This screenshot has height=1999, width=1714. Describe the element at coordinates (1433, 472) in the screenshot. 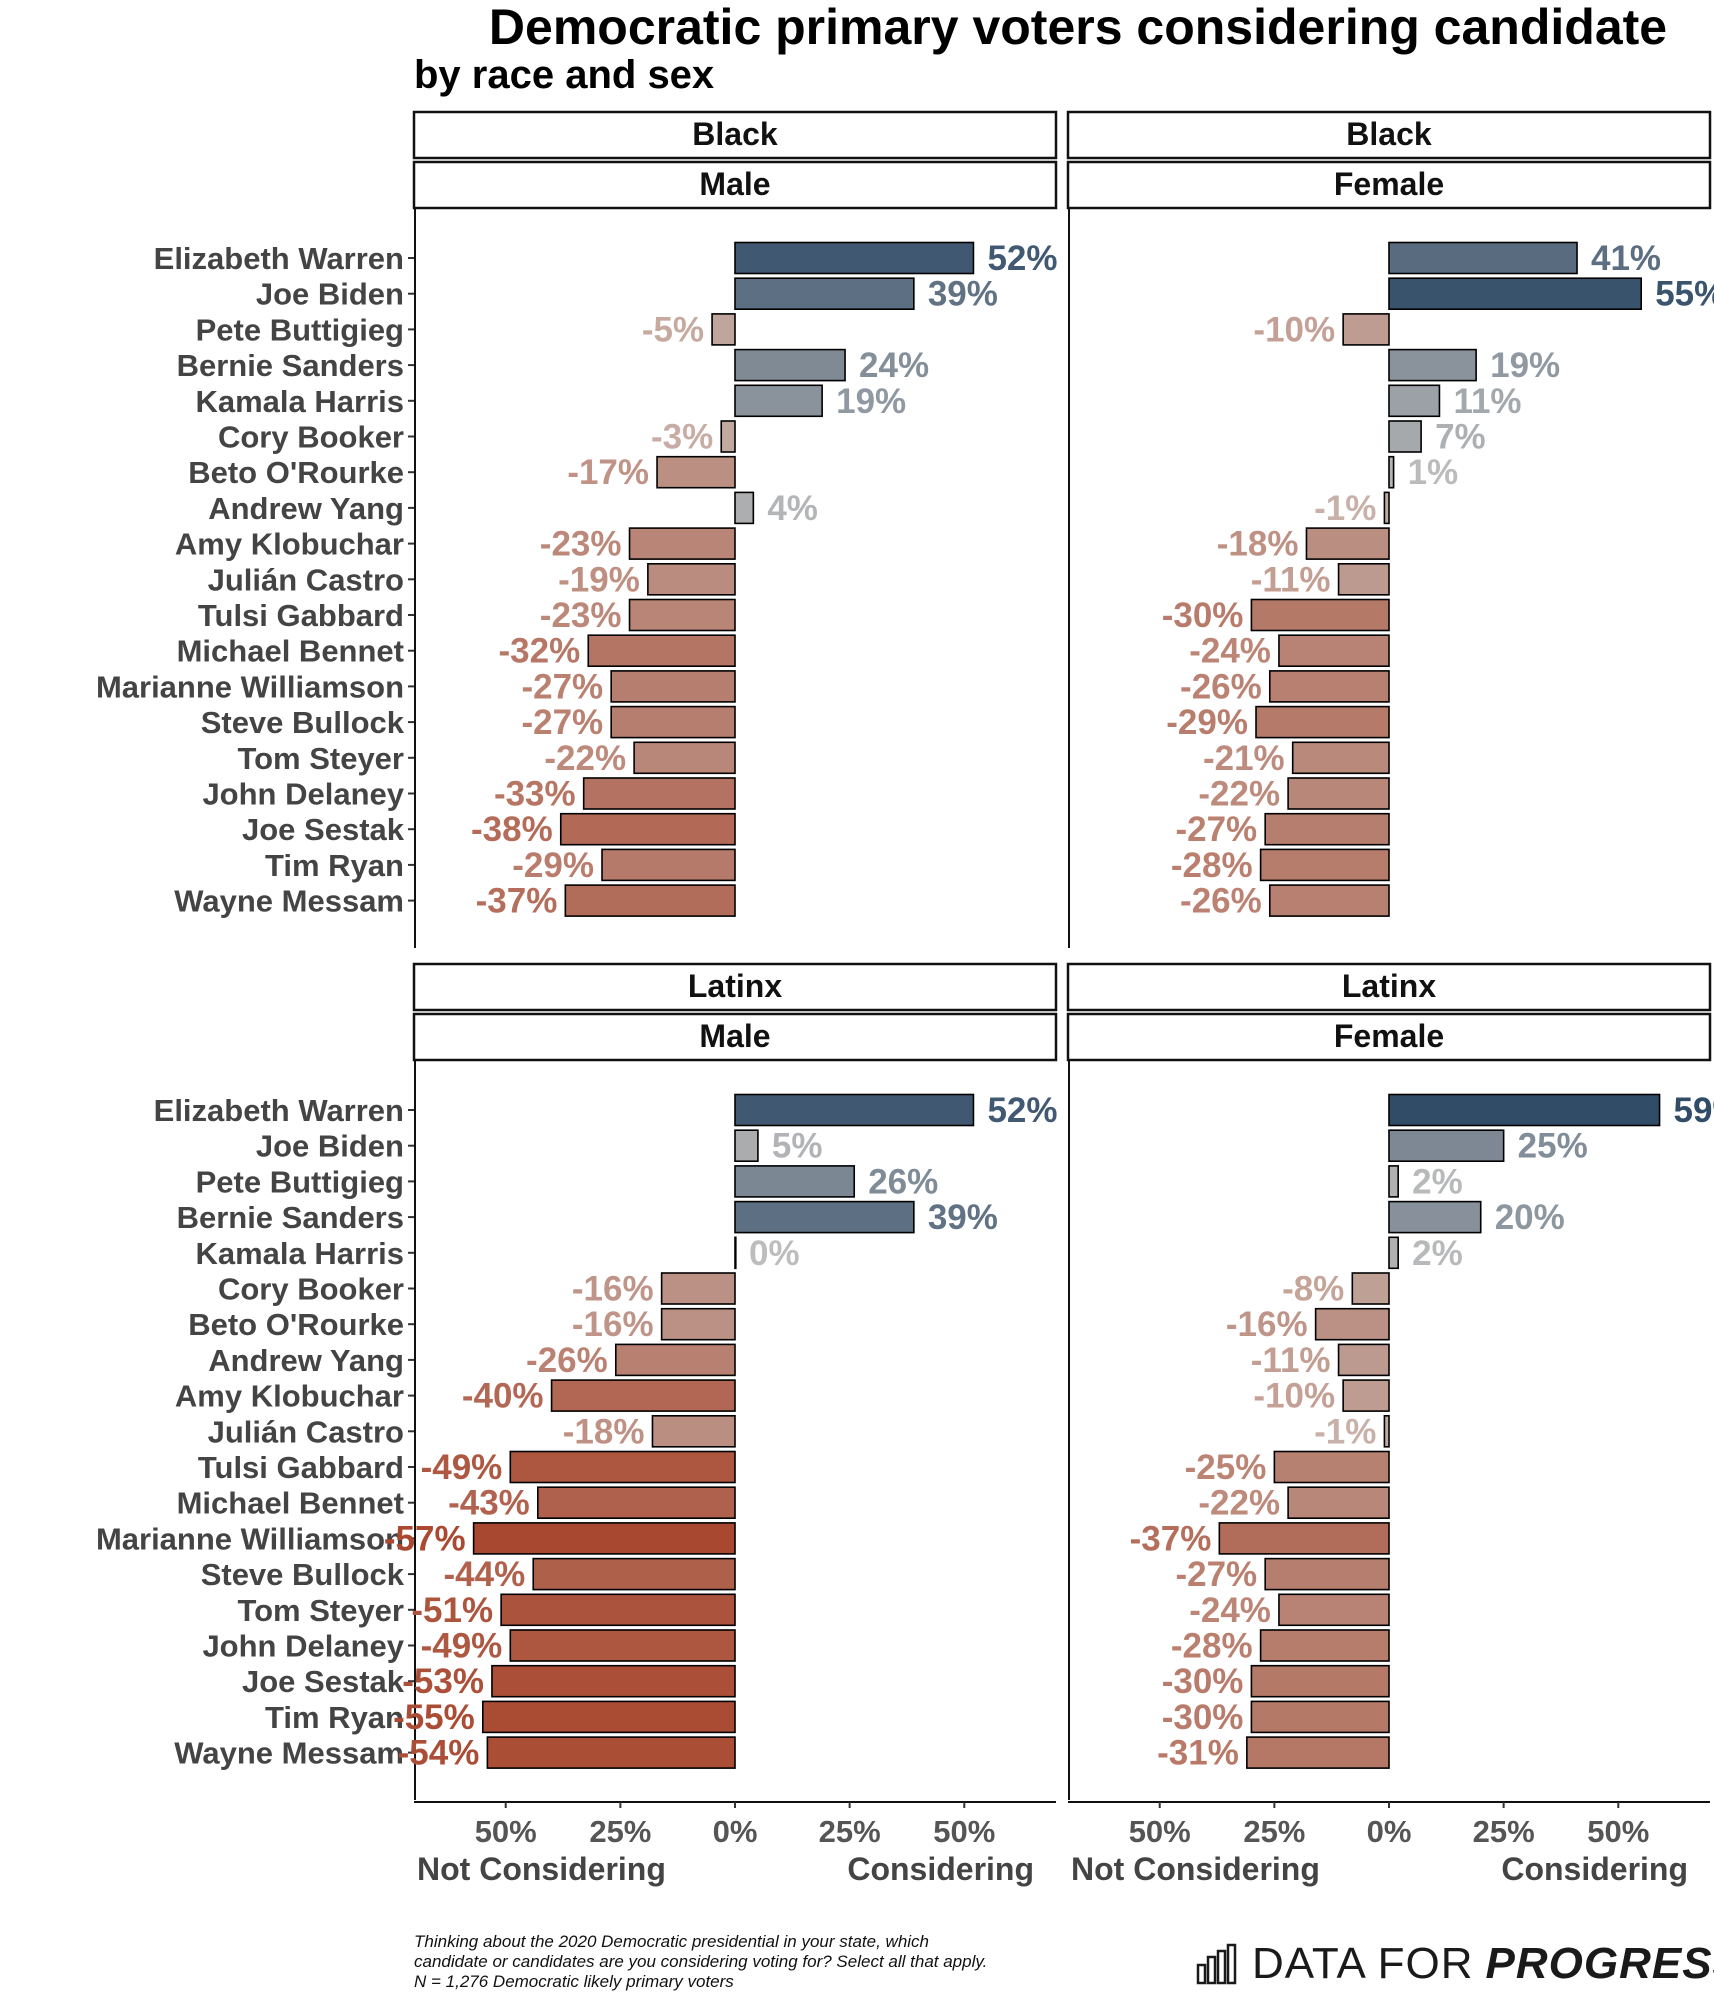

I see `data-label: 1%` at that location.